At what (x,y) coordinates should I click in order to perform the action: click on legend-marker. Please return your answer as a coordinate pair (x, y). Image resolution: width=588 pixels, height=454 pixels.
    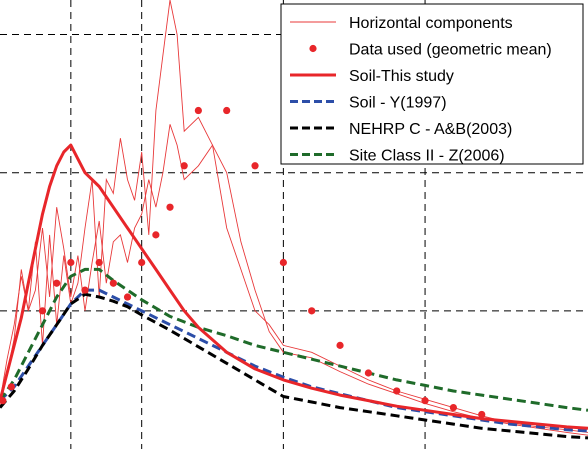
    Looking at the image, I should click on (313, 48).